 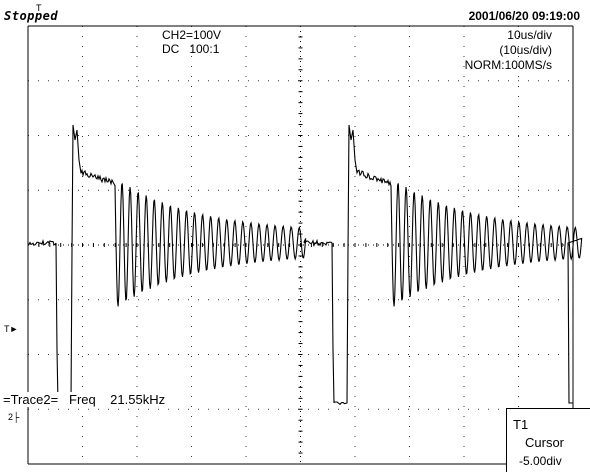 I want to click on timebase-info: 10us/div (10us/div) NORM:100MS/s, so click(x=508, y=50).